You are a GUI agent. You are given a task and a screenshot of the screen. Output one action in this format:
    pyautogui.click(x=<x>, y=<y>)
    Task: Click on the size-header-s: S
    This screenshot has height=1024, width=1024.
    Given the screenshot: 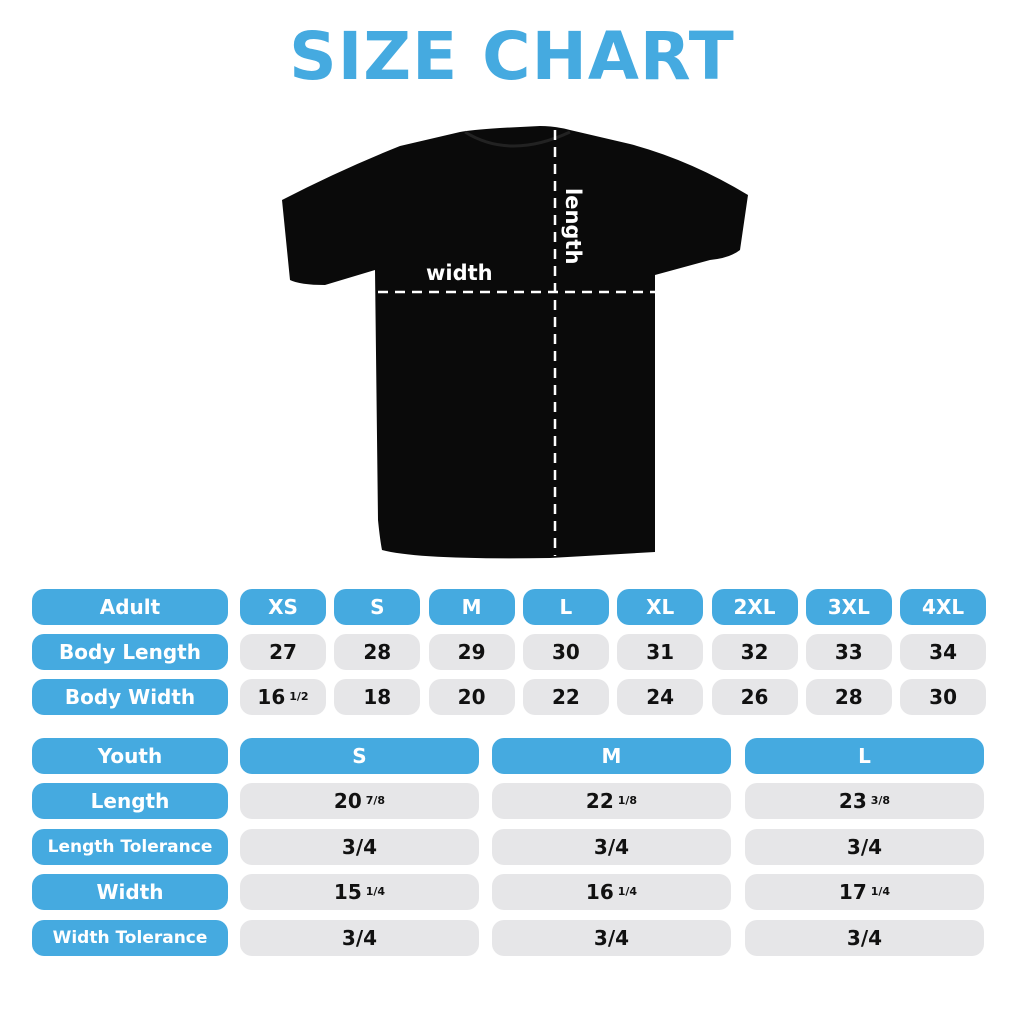 What is the action you would take?
    pyautogui.click(x=377, y=607)
    